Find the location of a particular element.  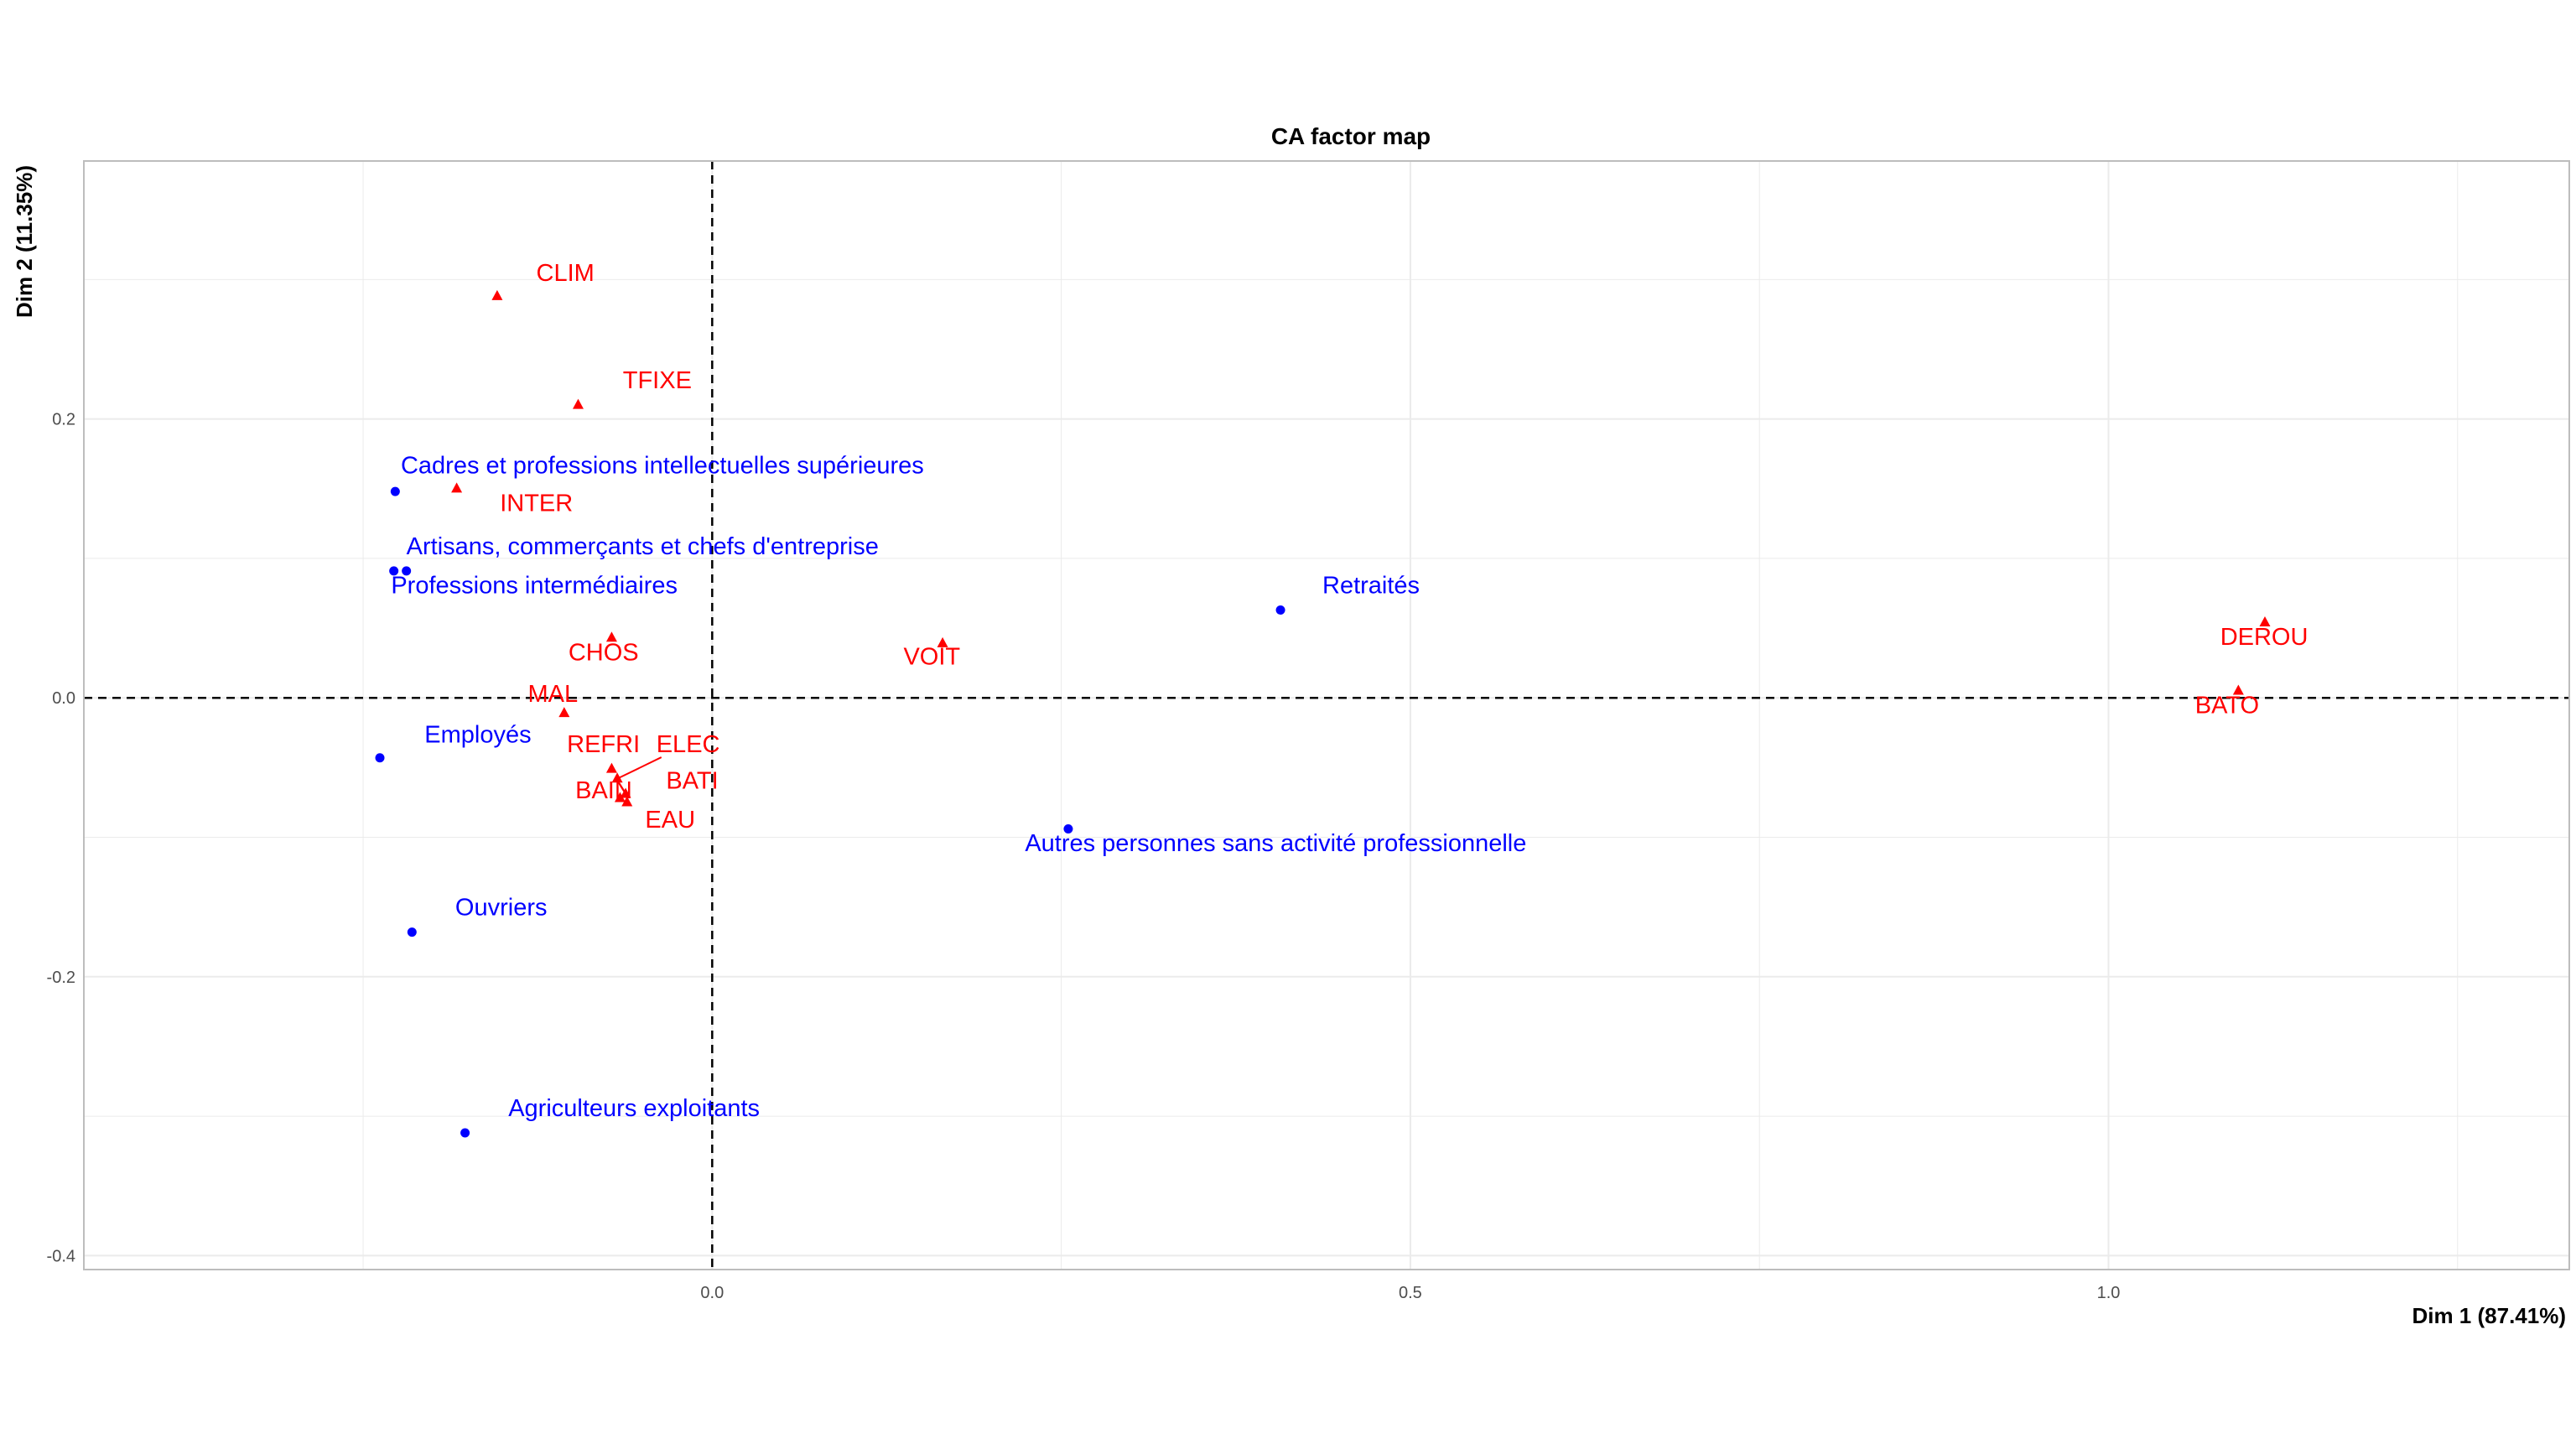

column-point-label: CHOS is located at coordinates (604, 652).